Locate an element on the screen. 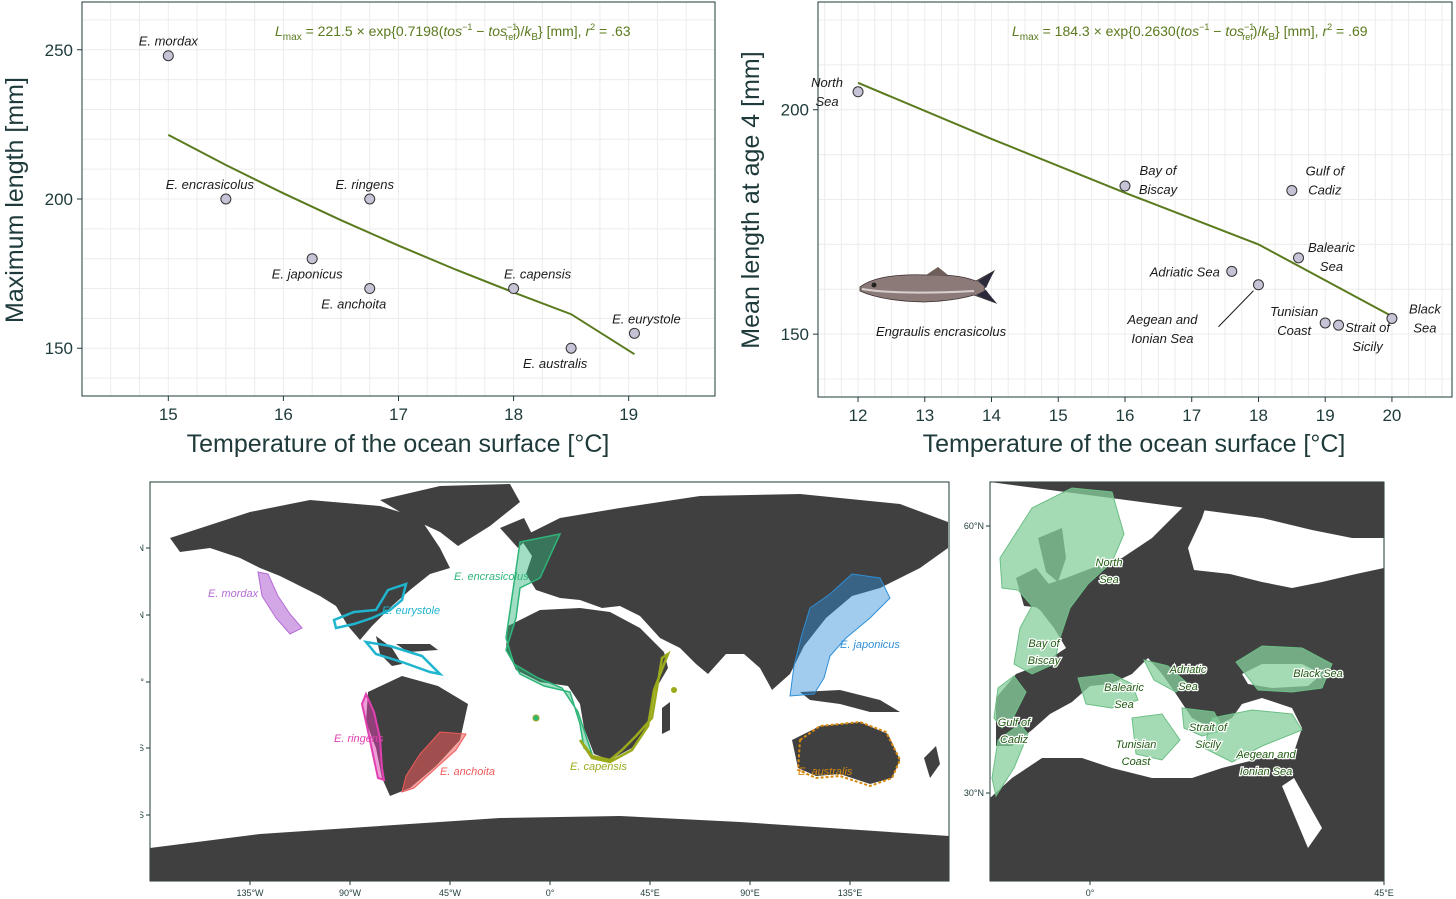  y-tick-label: 200 is located at coordinates (795, 110).